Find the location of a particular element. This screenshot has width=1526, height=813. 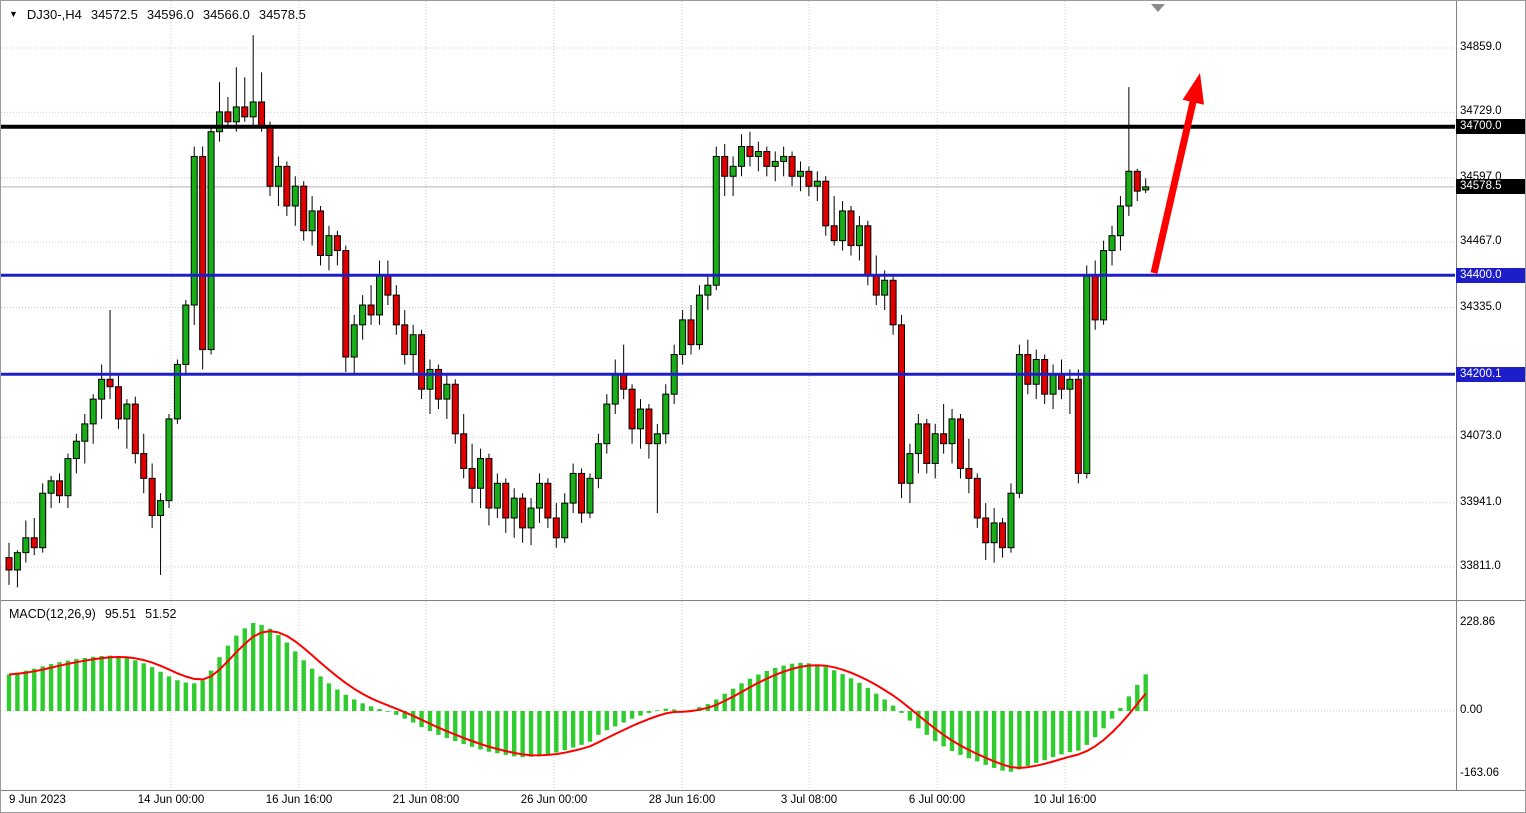

macd-tick-label: 228.86 is located at coordinates (1478, 621).